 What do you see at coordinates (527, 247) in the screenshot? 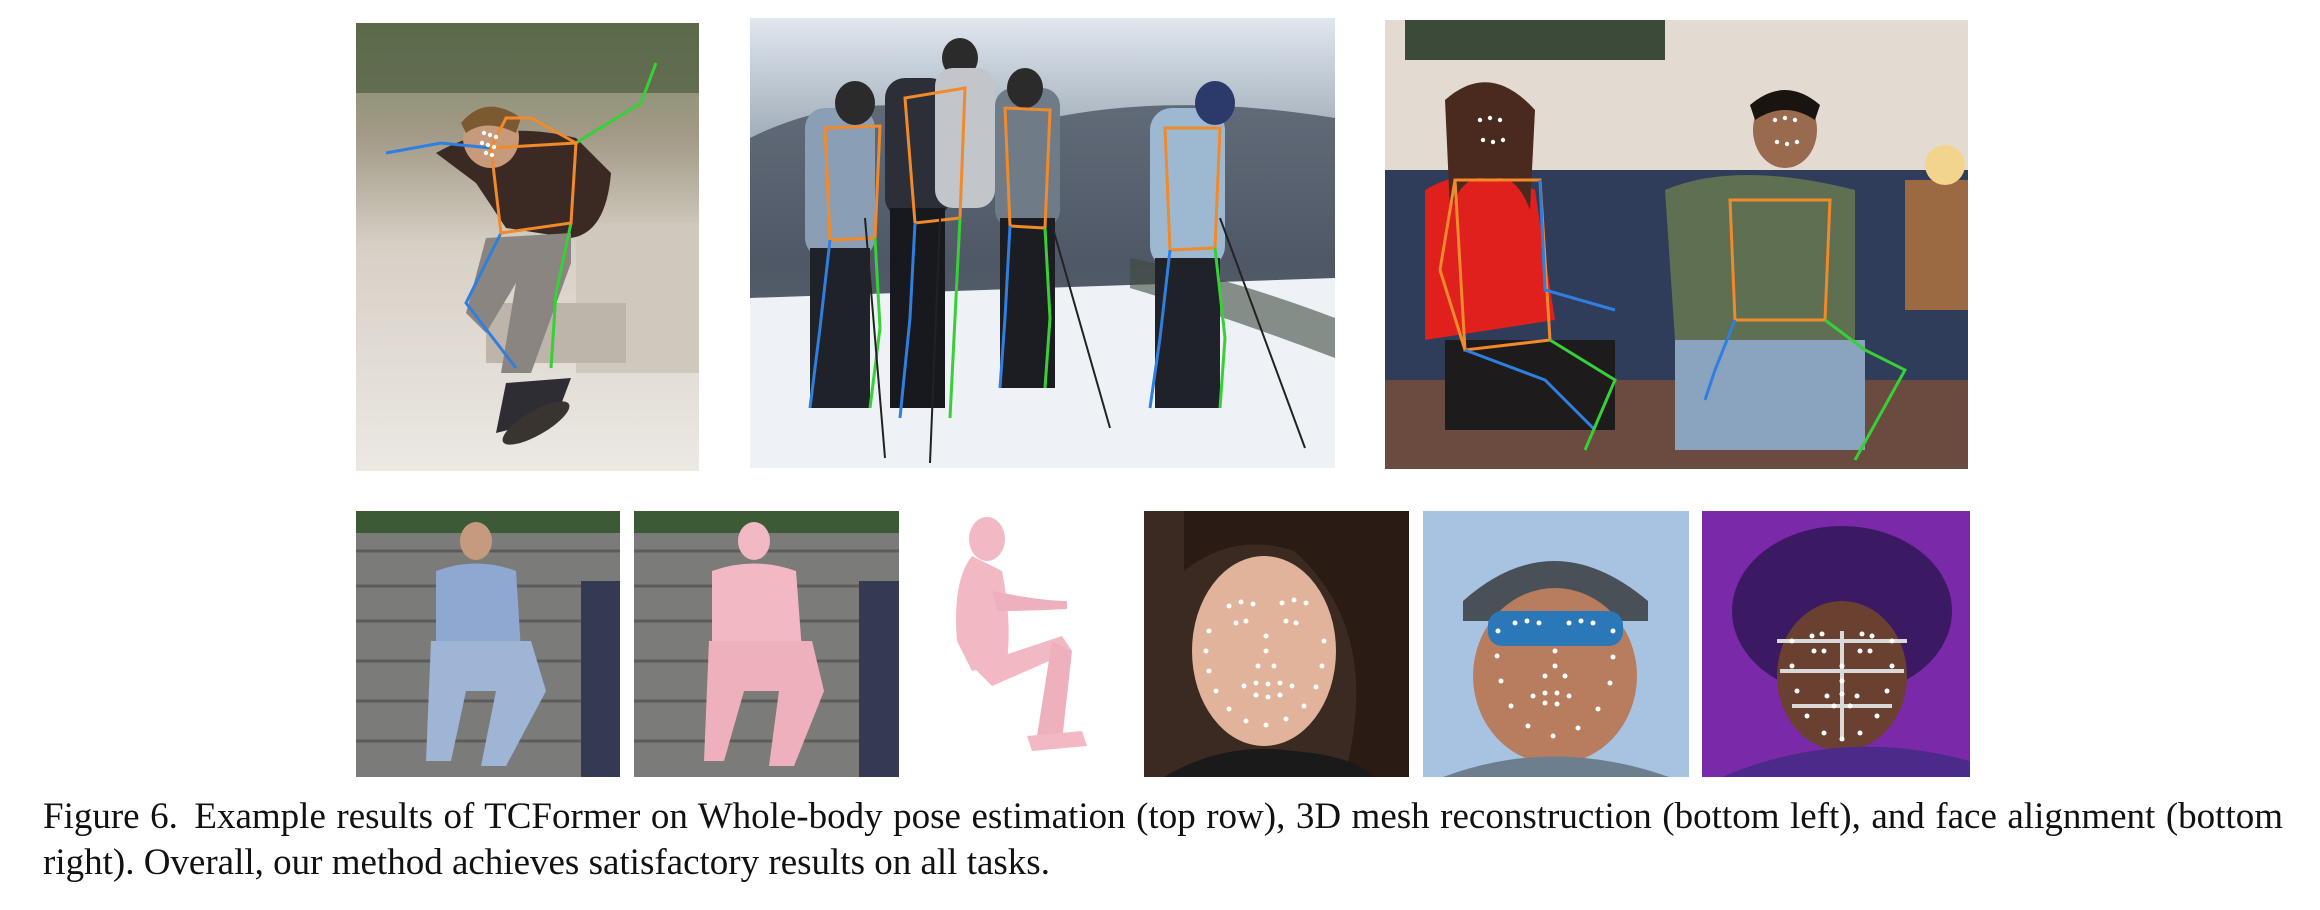
I see `photo-skateboarder-pose` at bounding box center [527, 247].